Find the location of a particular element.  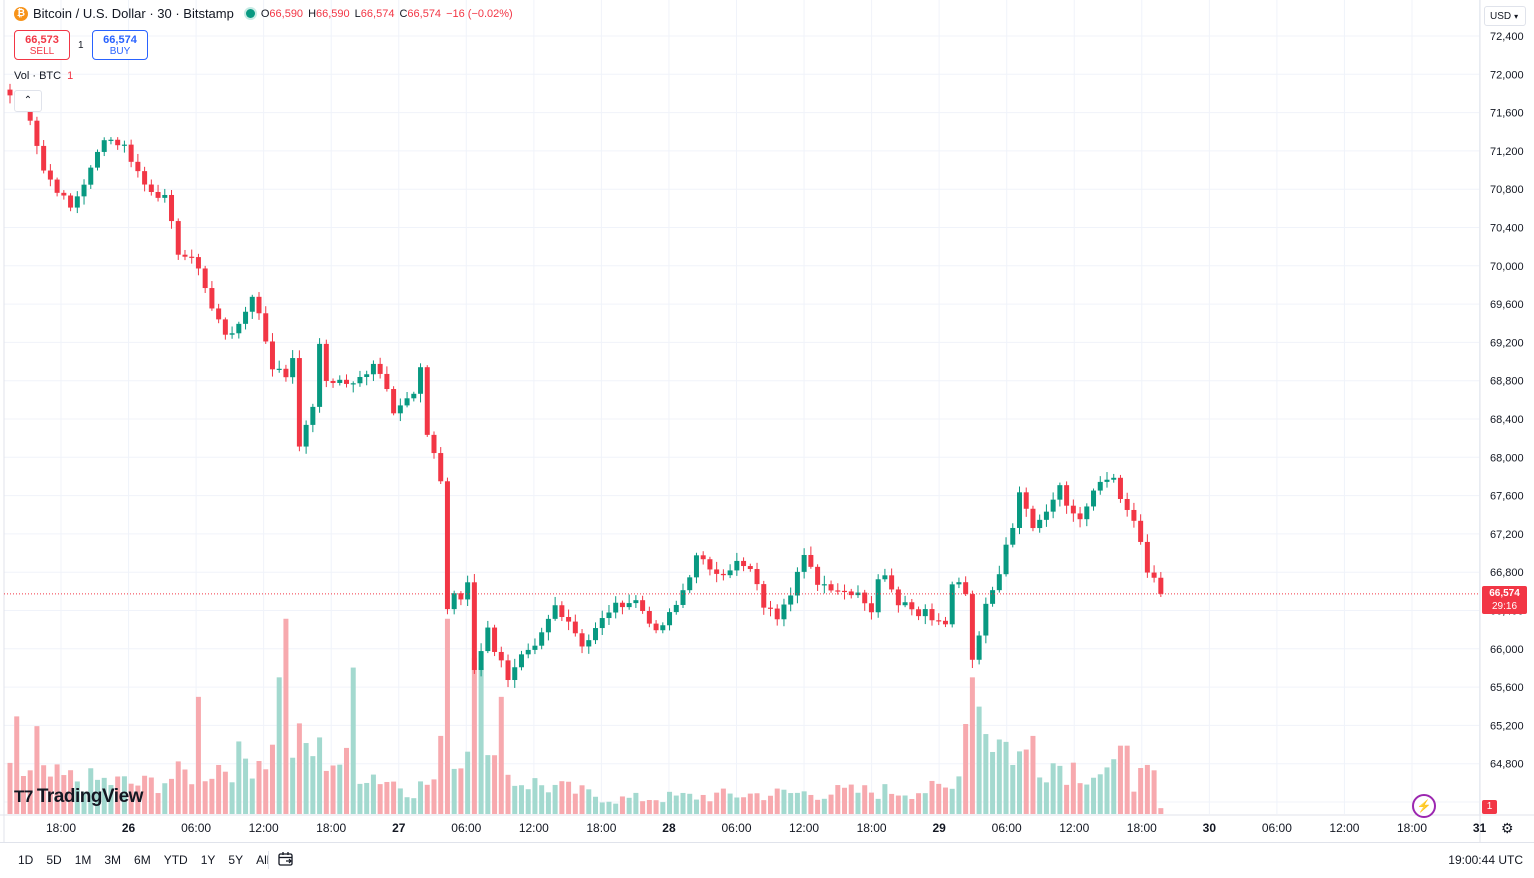

time-axis-settings-icon: ⚙ is located at coordinates (1507, 828).